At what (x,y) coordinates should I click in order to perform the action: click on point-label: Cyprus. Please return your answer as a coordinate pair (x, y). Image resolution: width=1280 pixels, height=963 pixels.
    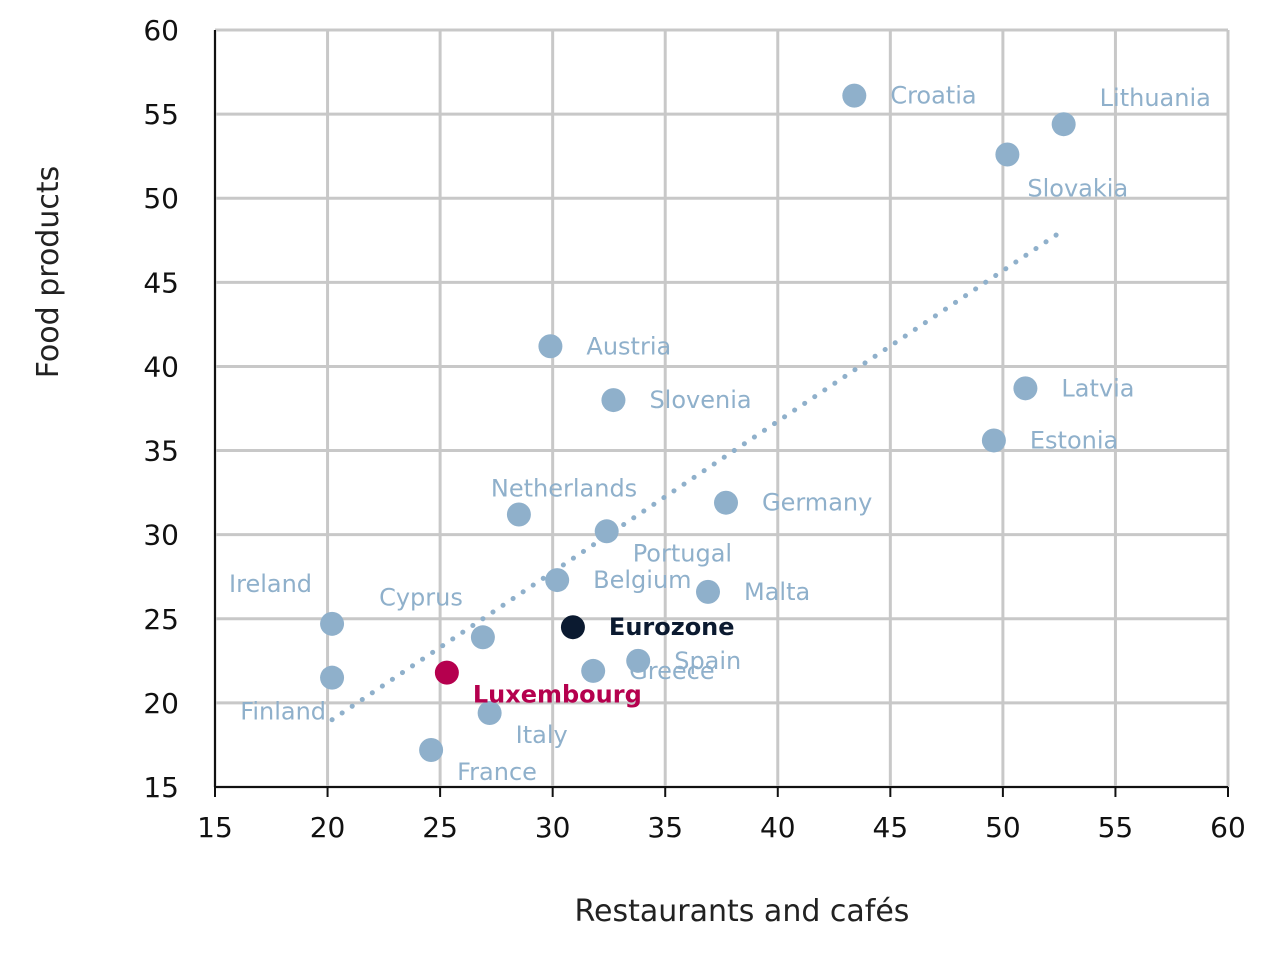
    Looking at the image, I should click on (421, 597).